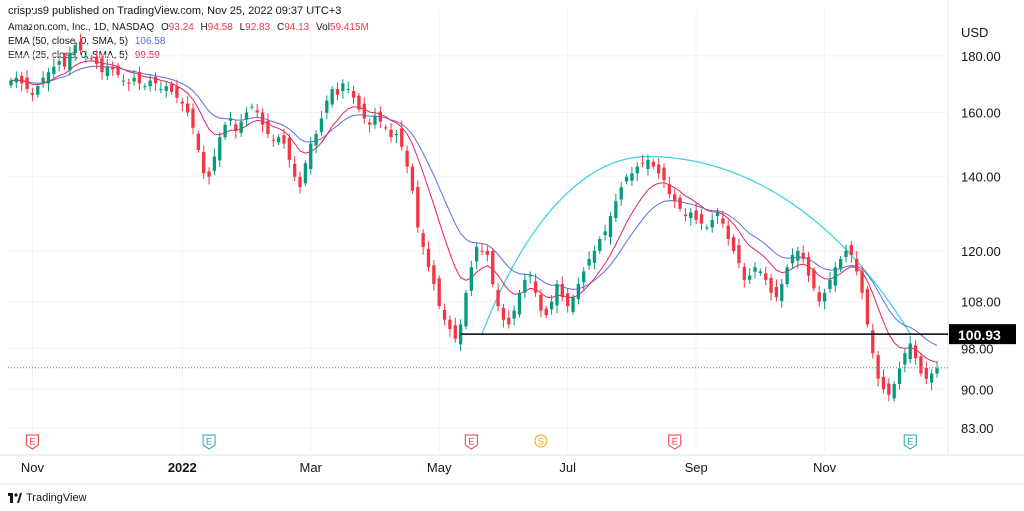 The image size is (1024, 511). Describe the element at coordinates (541, 442) in the screenshot. I see `event-letter: S` at that location.